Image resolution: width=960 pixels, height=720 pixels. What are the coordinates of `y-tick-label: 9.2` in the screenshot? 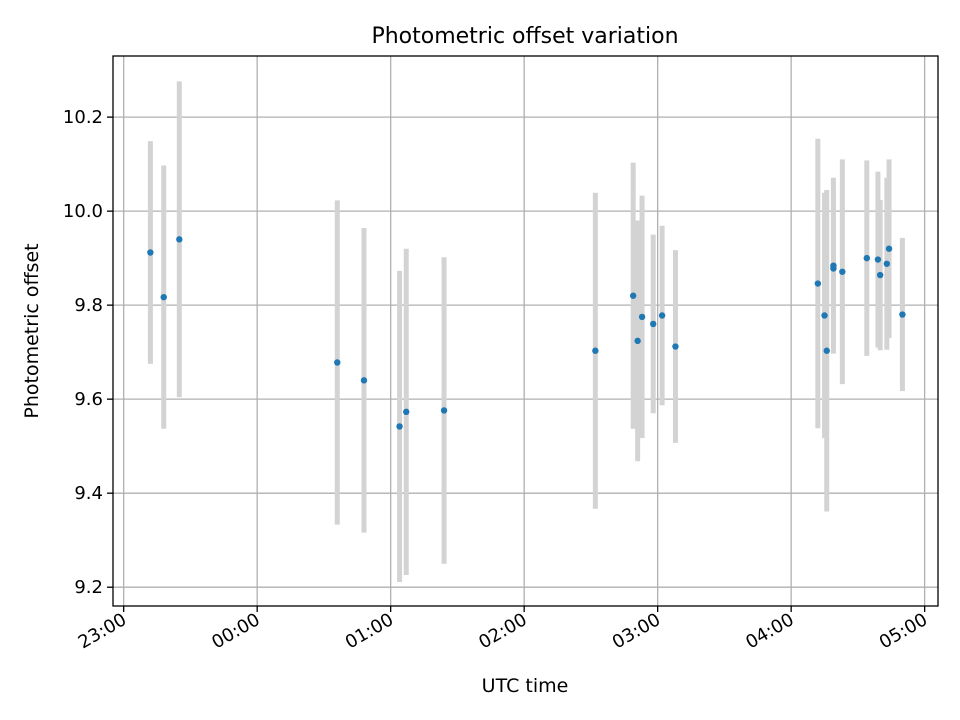 It's located at (88, 587).